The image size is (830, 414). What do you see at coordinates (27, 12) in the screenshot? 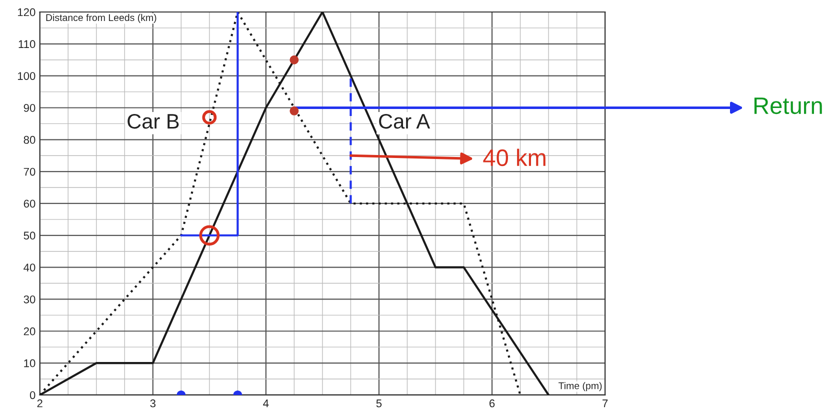
I see `y-tick-label: 120` at bounding box center [27, 12].